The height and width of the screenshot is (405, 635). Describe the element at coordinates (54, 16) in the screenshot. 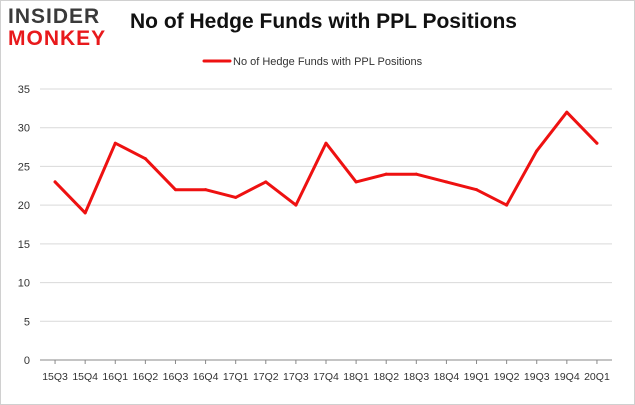

I see `logo-line-1: INSIDER` at that location.